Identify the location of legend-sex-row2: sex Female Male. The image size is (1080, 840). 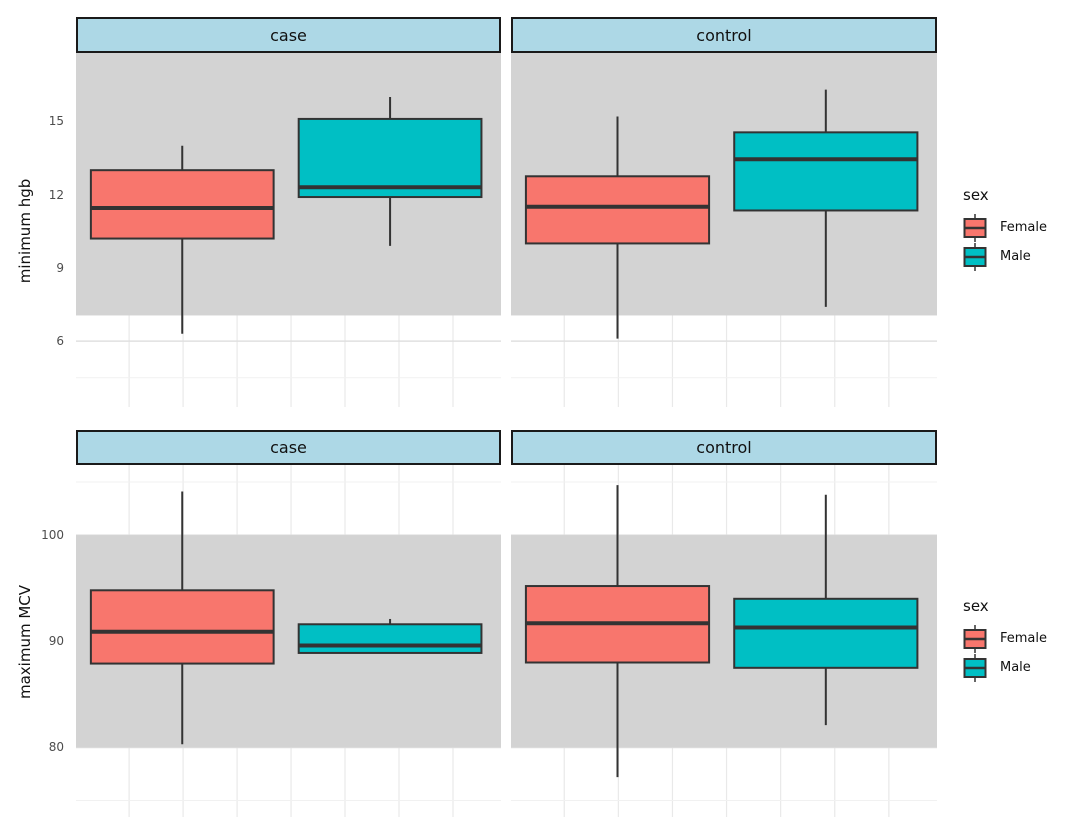
(1005, 639).